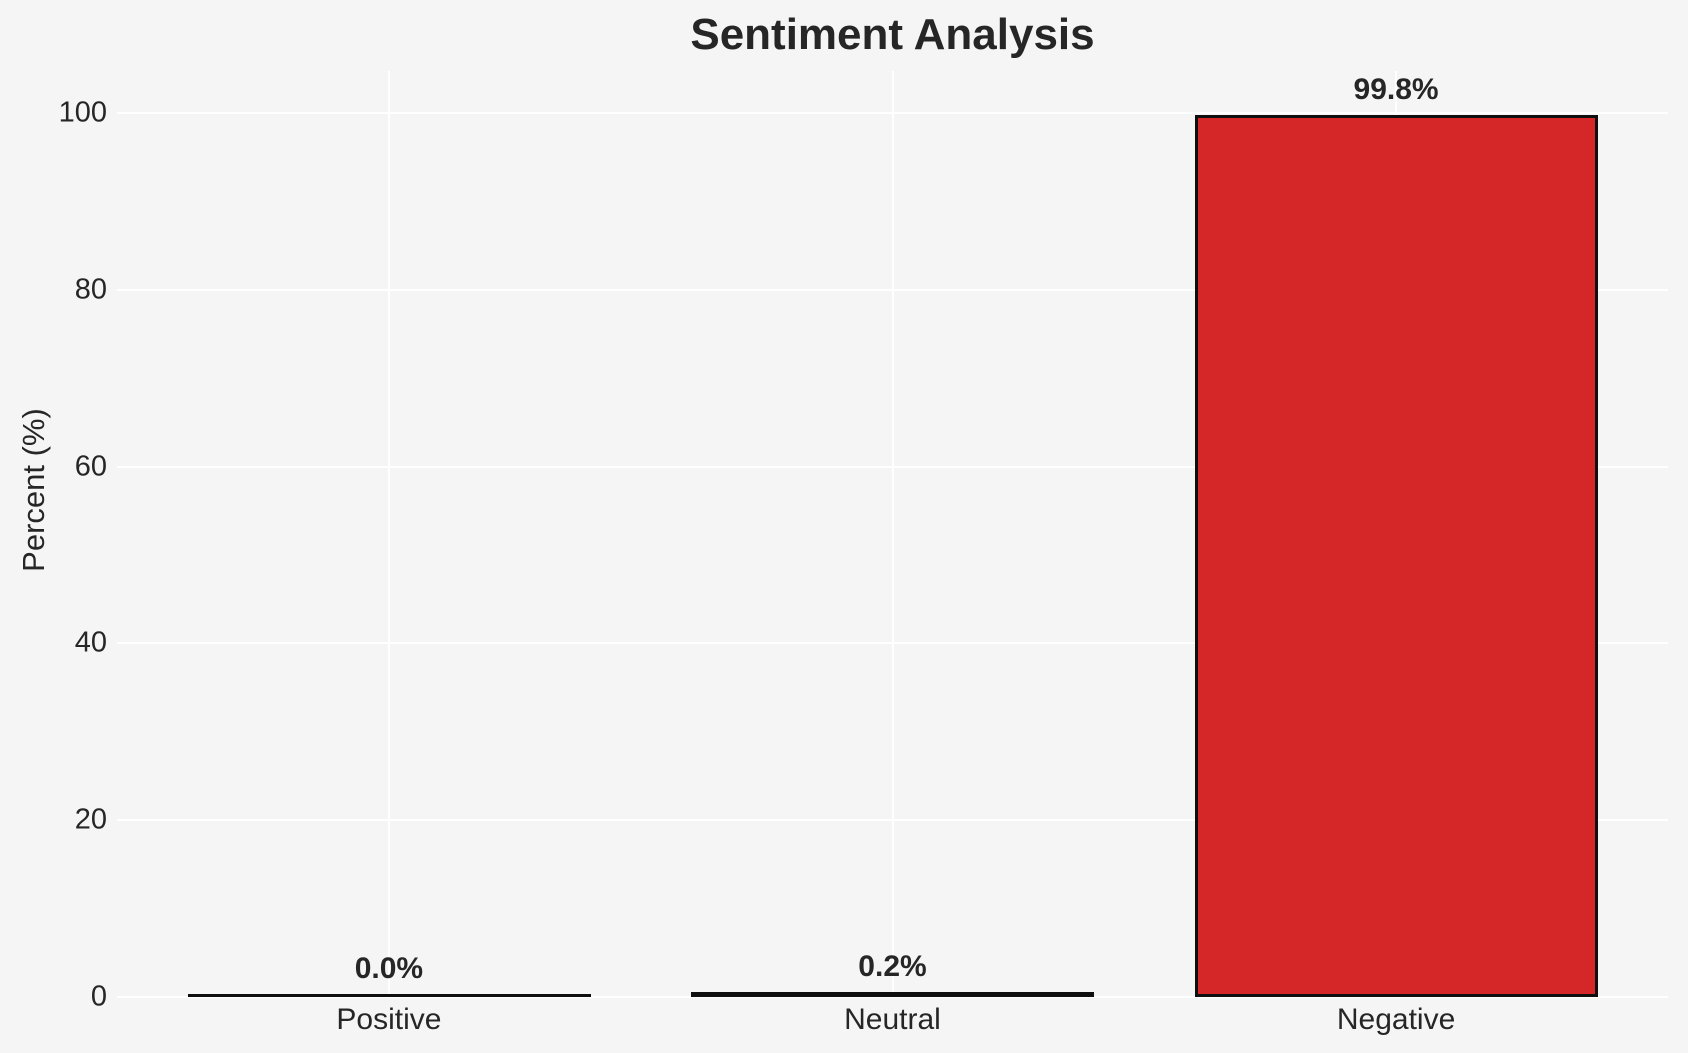  Describe the element at coordinates (892, 1019) in the screenshot. I see `x-tick-label-neutral: Neutral` at that location.